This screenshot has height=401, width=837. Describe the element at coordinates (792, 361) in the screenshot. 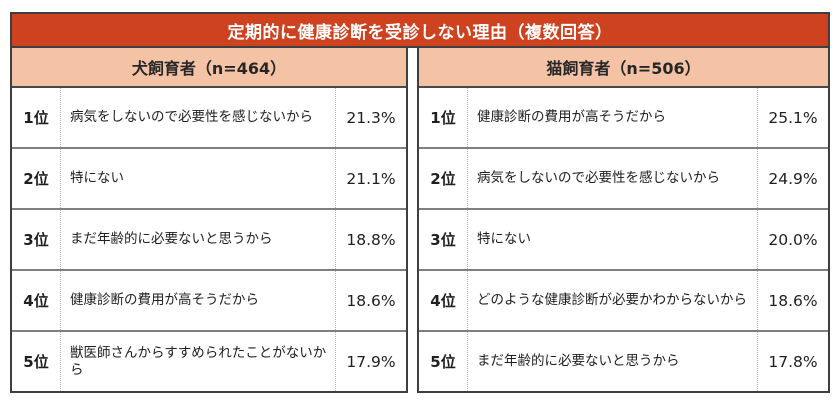

I see `percent-cell: 17.8%` at that location.